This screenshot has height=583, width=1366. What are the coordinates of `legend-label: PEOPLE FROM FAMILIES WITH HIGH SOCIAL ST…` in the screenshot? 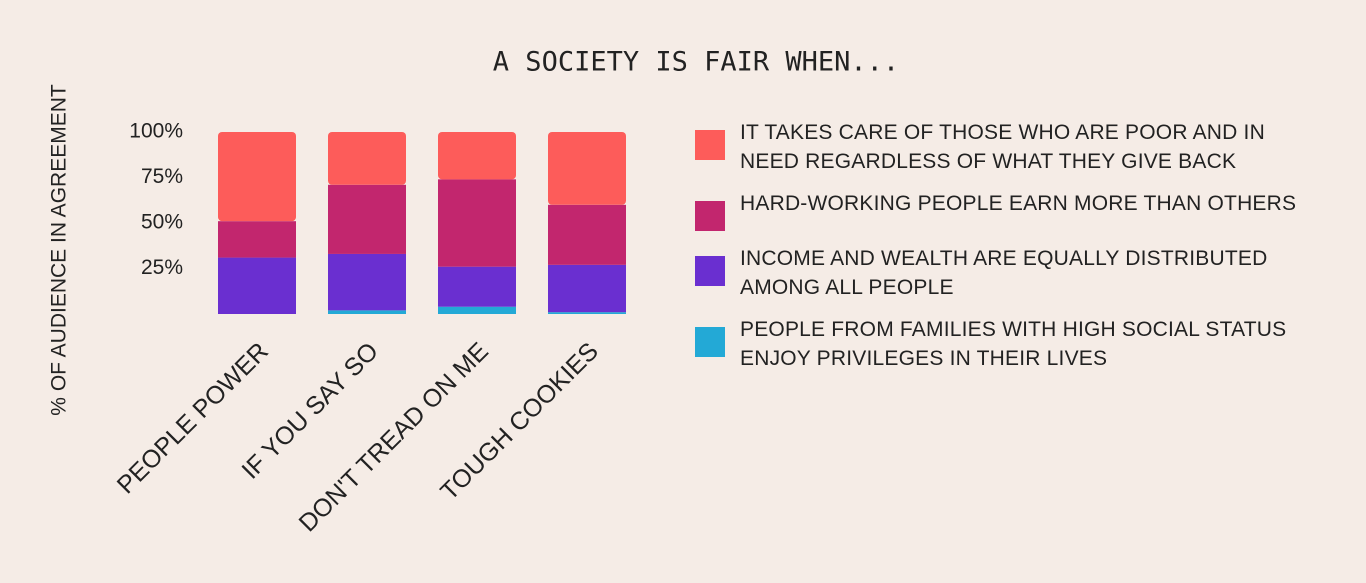 It's located at (1013, 344).